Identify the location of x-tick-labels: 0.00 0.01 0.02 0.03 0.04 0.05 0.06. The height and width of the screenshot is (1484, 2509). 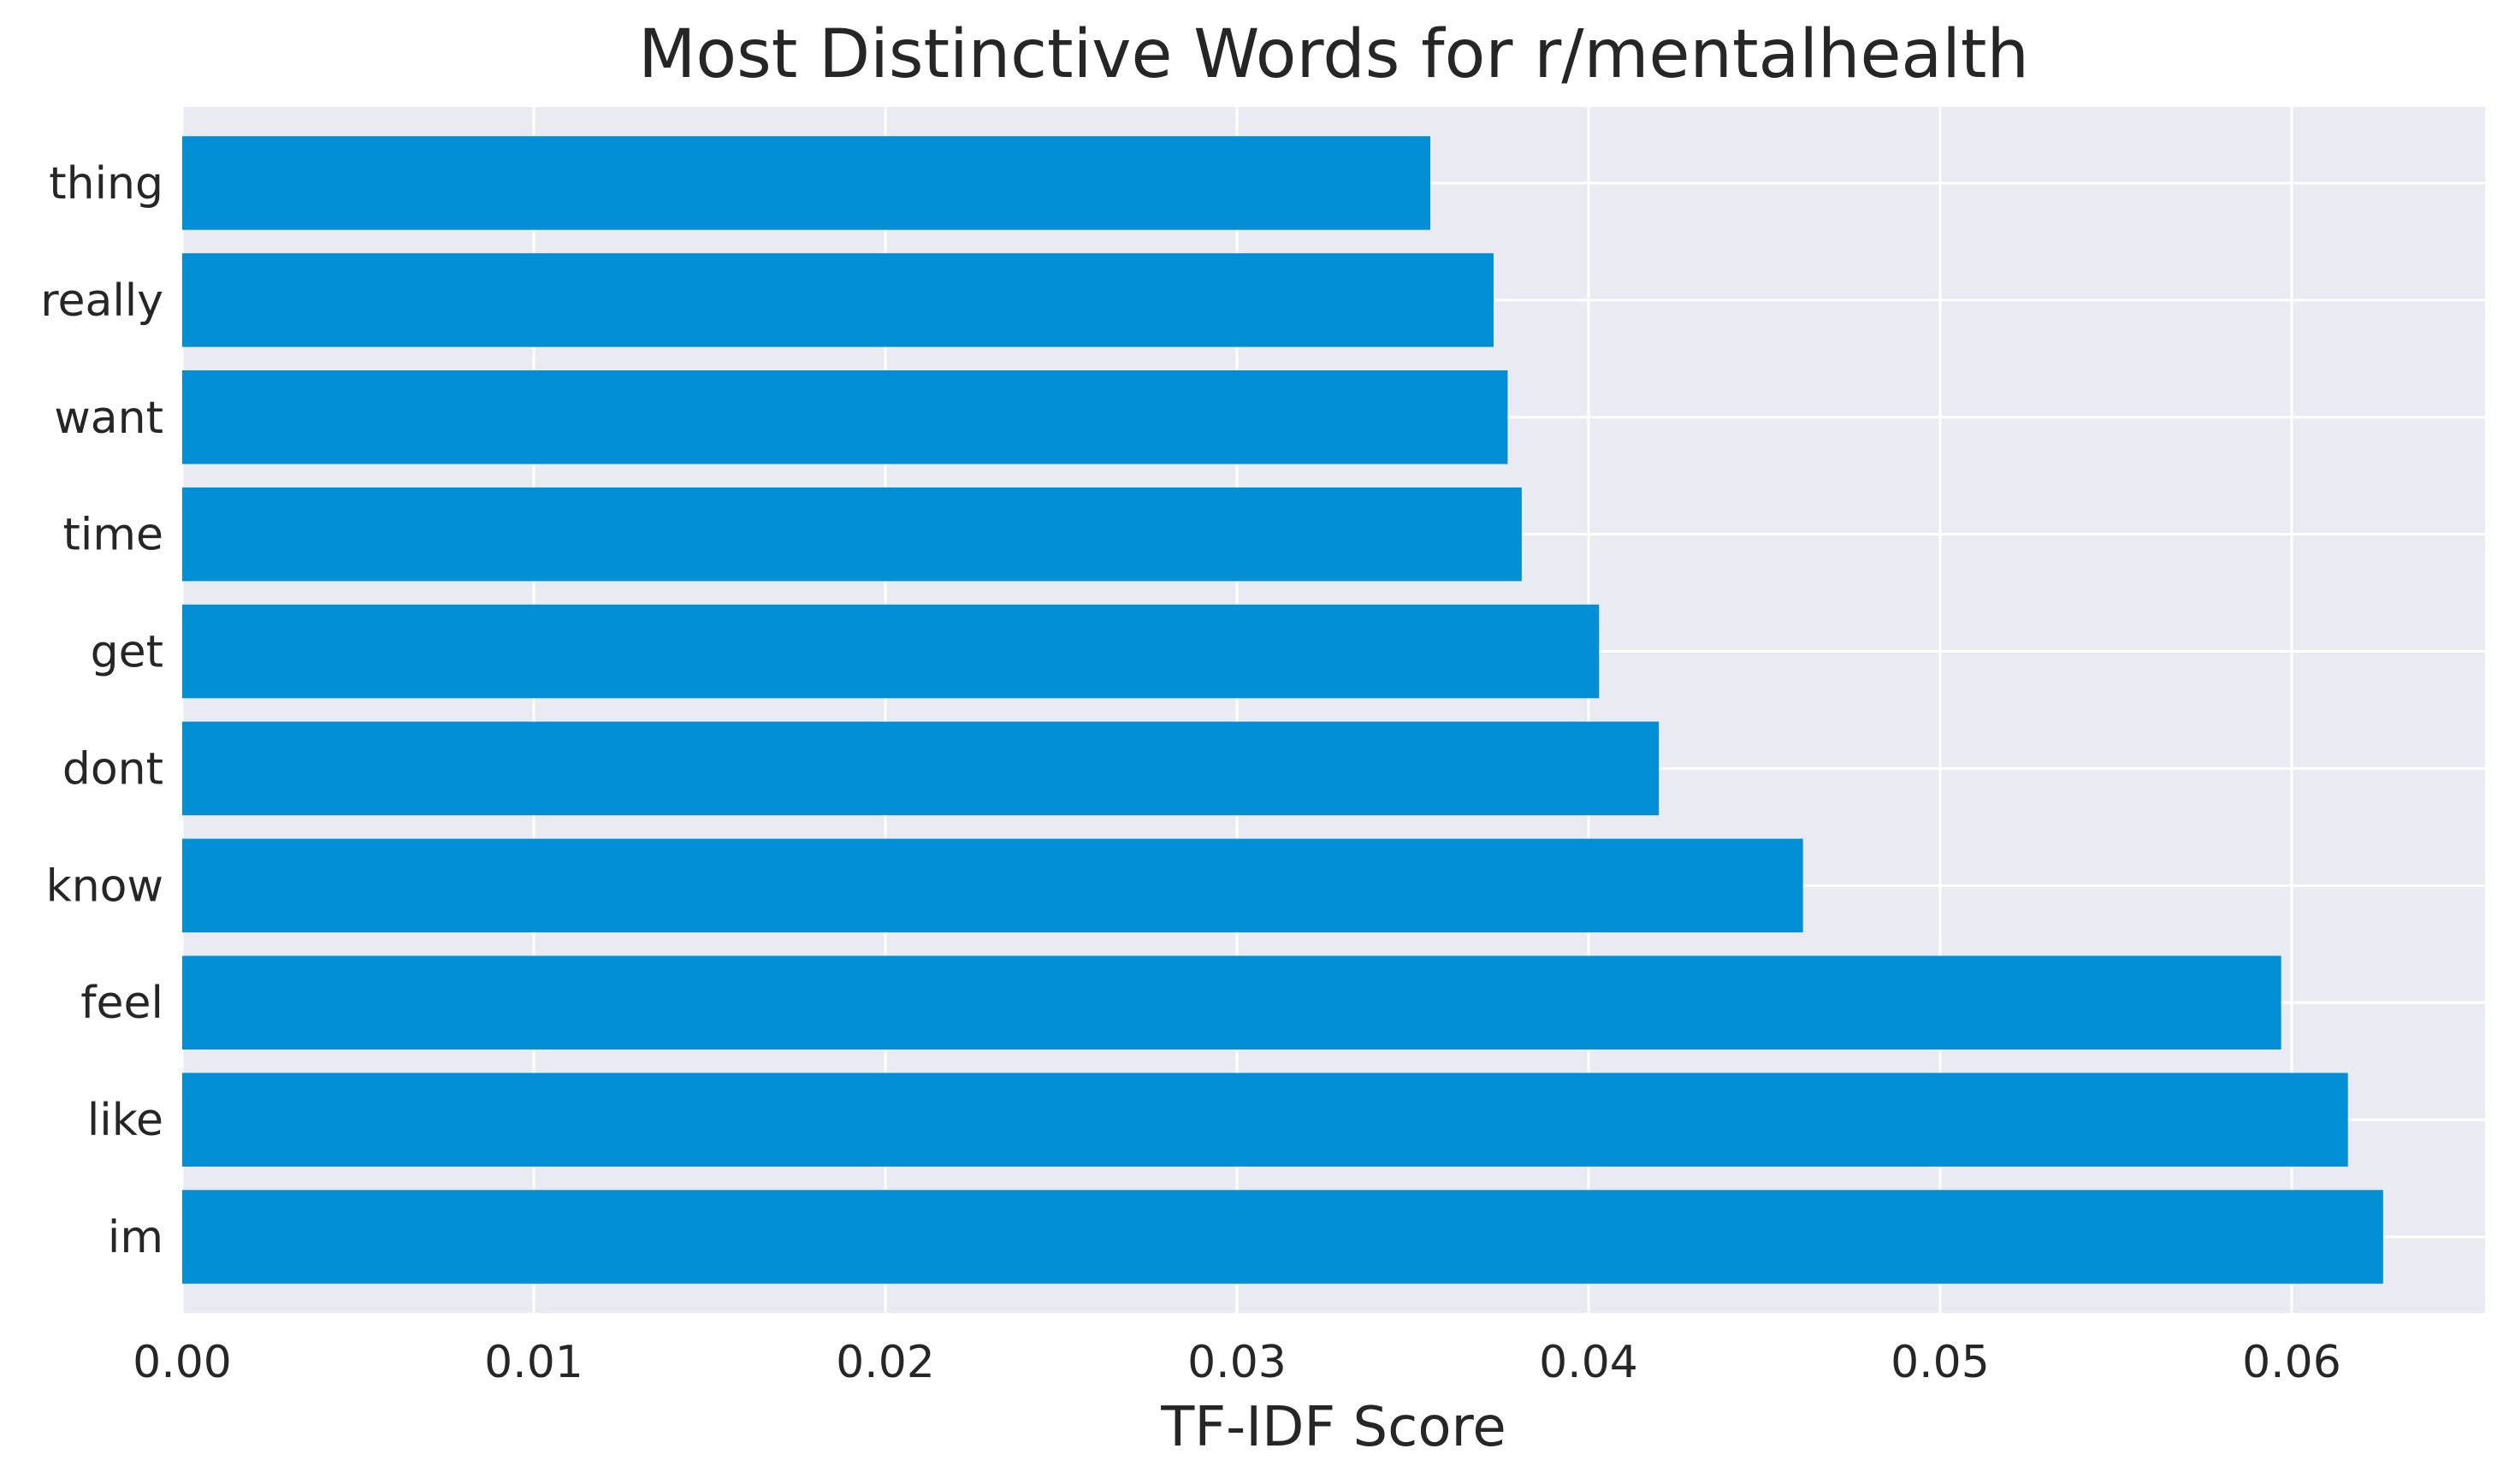
(1237, 1362).